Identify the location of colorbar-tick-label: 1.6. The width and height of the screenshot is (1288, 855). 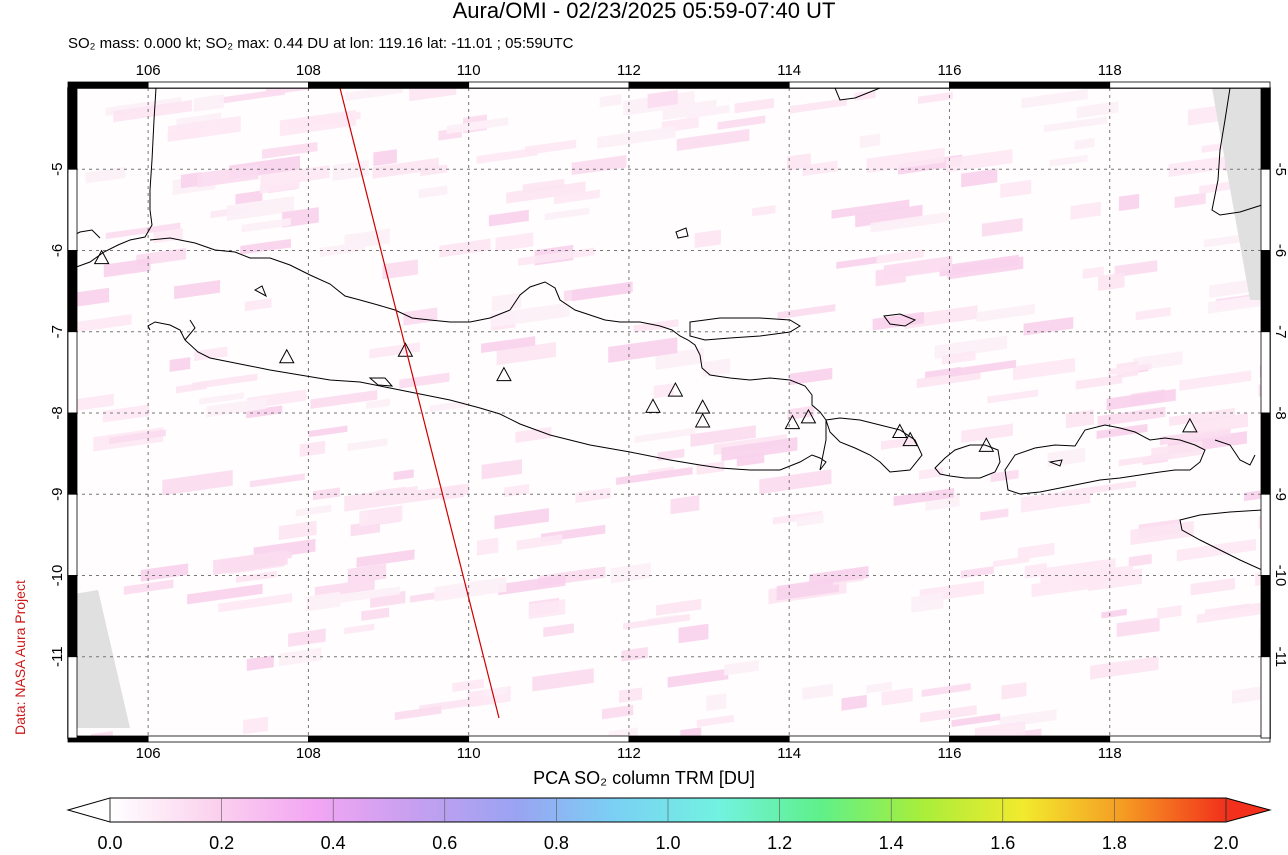
(1003, 843).